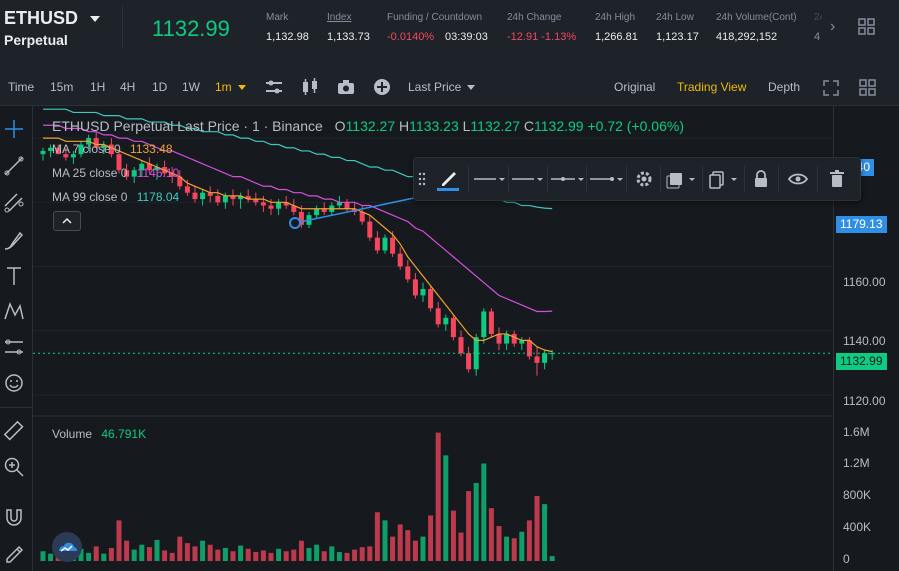  Describe the element at coordinates (14, 129) in the screenshot. I see `crosshair-icon` at that location.